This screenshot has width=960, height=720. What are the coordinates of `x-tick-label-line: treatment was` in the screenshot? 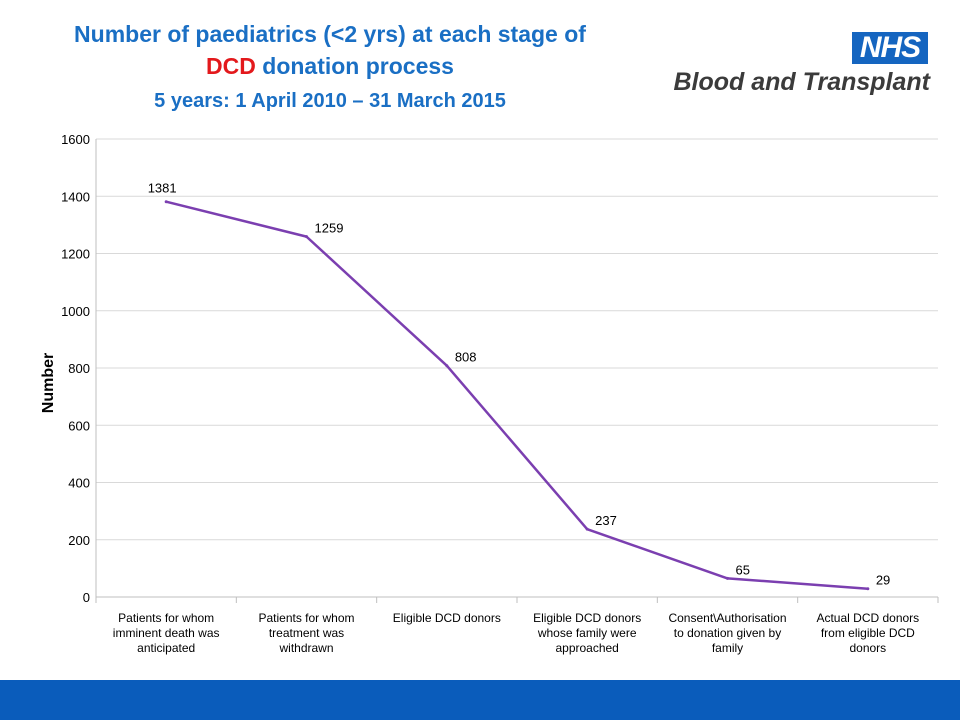 It's located at (306, 633).